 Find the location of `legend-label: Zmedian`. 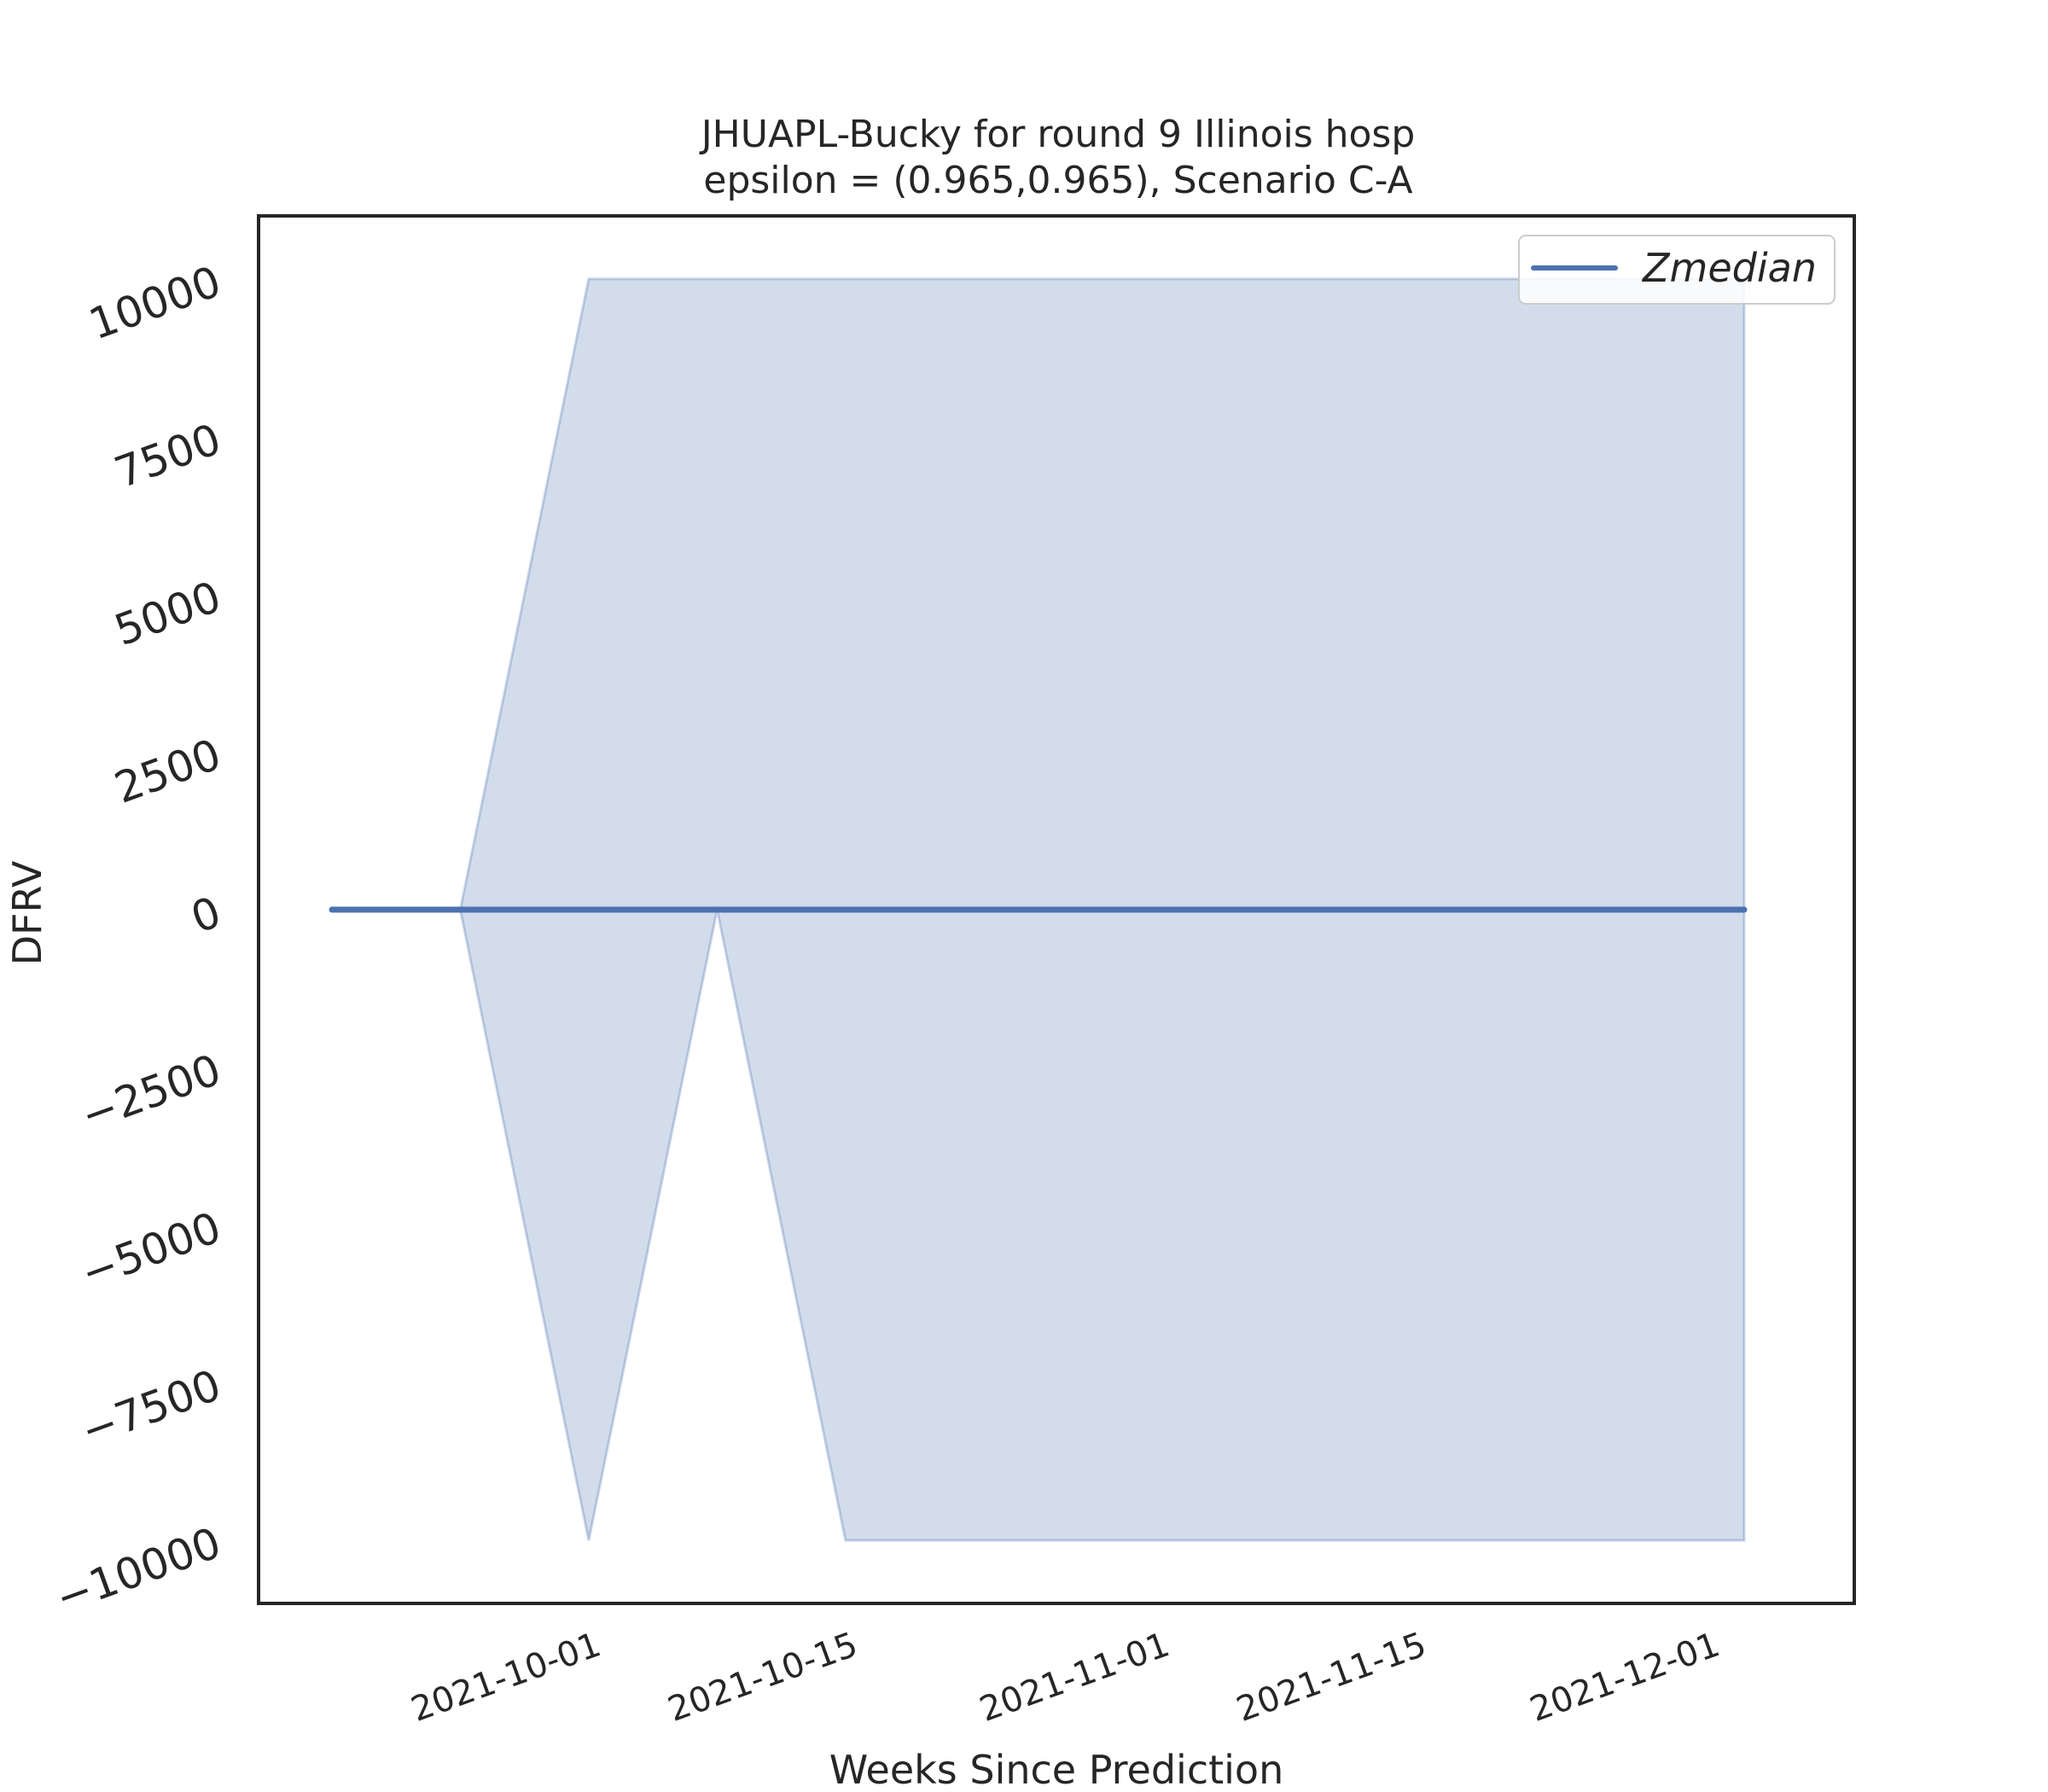

legend-label: Zmedian is located at coordinates (1729, 268).